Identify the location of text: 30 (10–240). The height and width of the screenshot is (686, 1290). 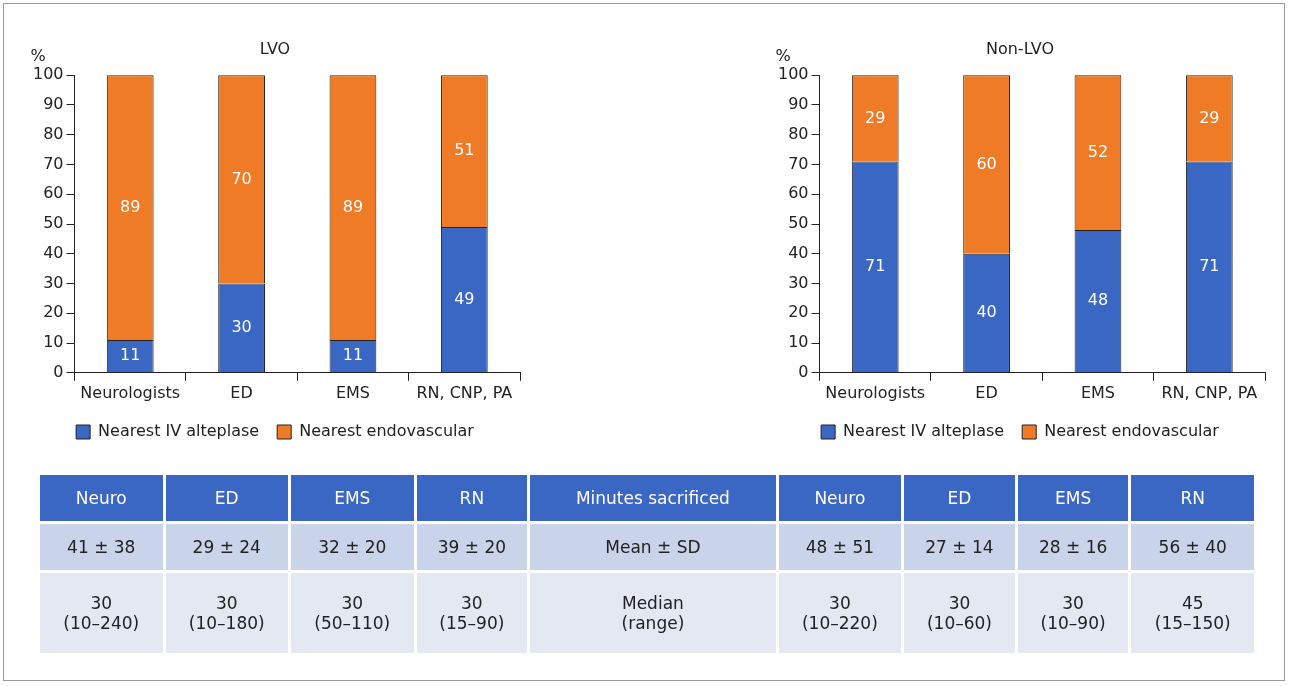
(101, 613).